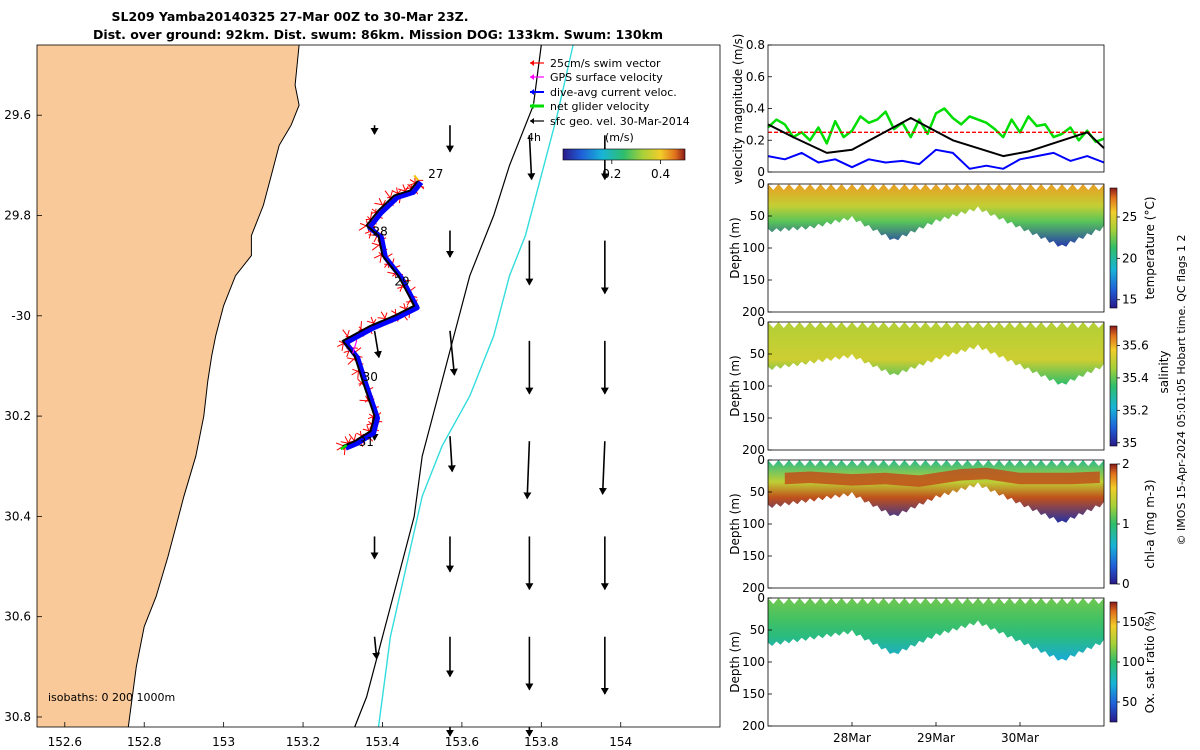 This screenshot has height=750, width=1200. What do you see at coordinates (1126, 464) in the screenshot?
I see `section-cbar-tick-label: 2` at bounding box center [1126, 464].